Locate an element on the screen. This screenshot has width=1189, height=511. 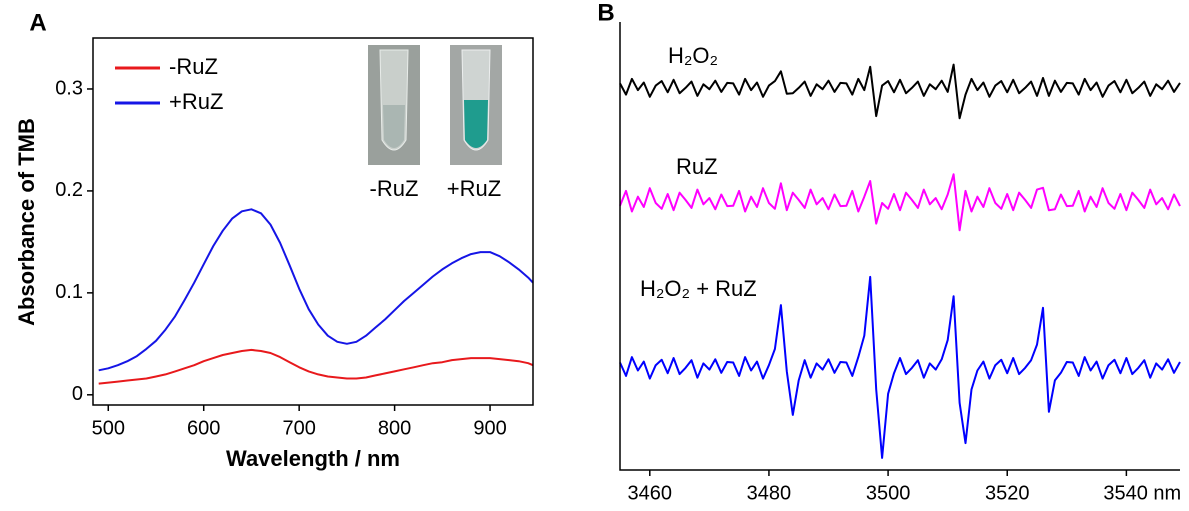
y-tick-label: 0.2 is located at coordinates (69, 190).